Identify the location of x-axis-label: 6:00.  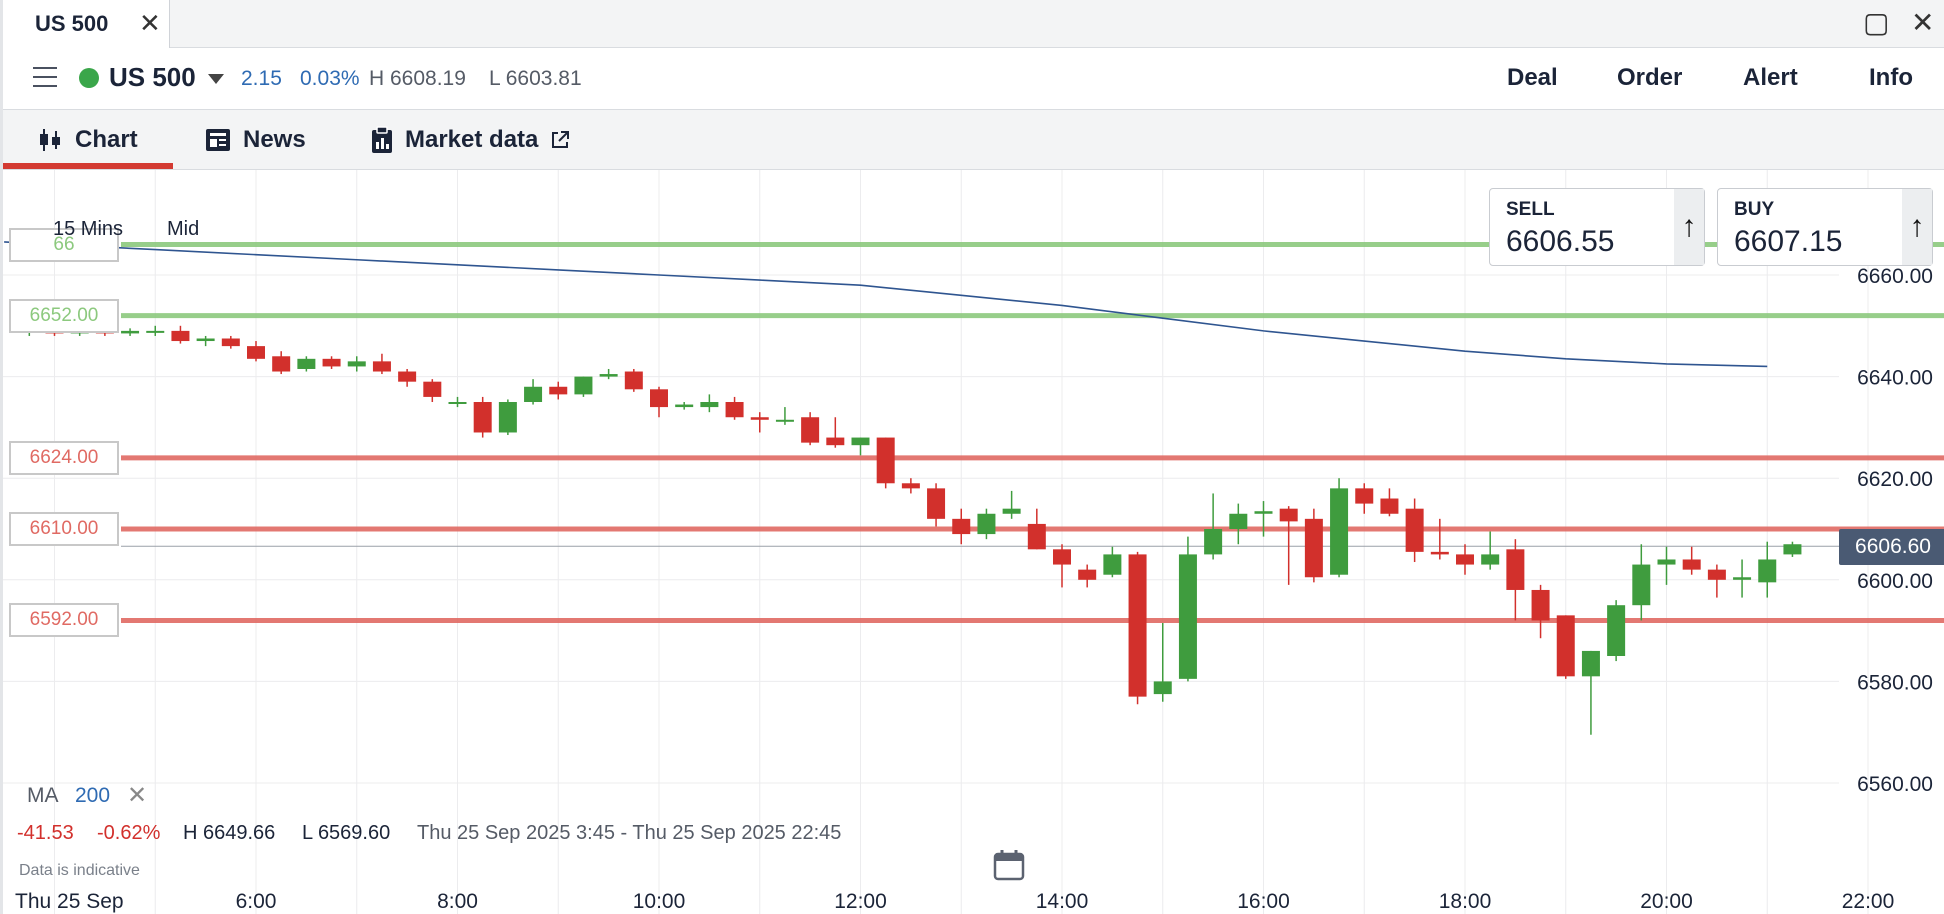
(256, 901).